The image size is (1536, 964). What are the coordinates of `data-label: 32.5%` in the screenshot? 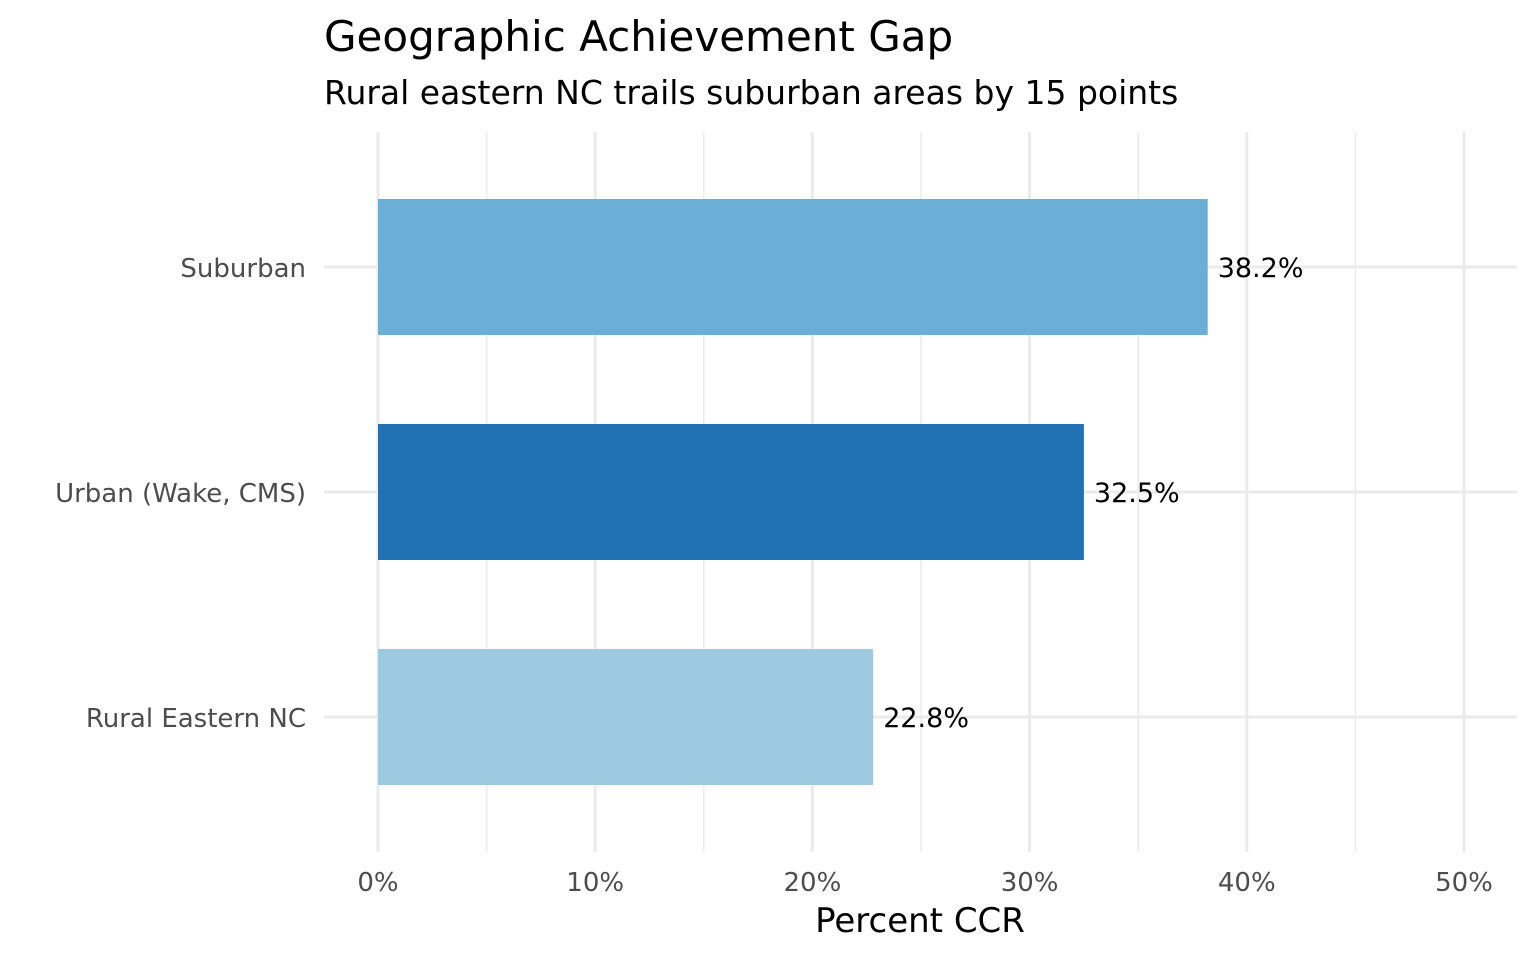 It's located at (1137, 493).